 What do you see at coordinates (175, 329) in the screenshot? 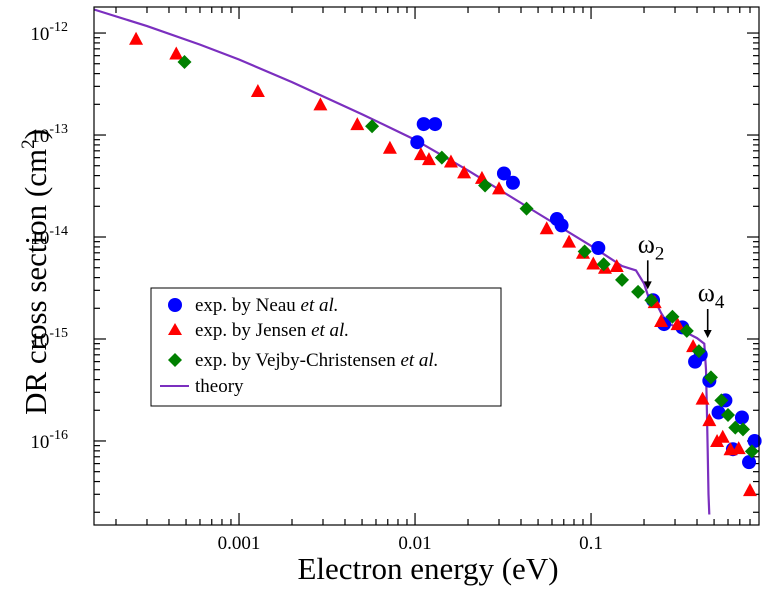
I see `legend-marker-jensen` at bounding box center [175, 329].